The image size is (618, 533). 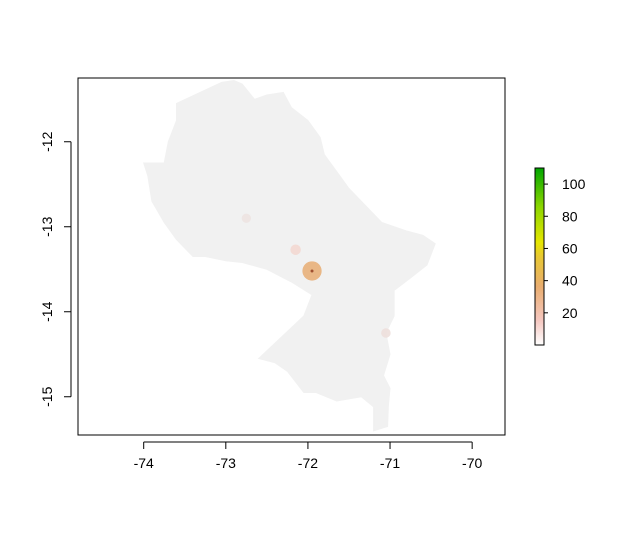 What do you see at coordinates (574, 184) in the screenshot?
I see `legend-tick-label: 100` at bounding box center [574, 184].